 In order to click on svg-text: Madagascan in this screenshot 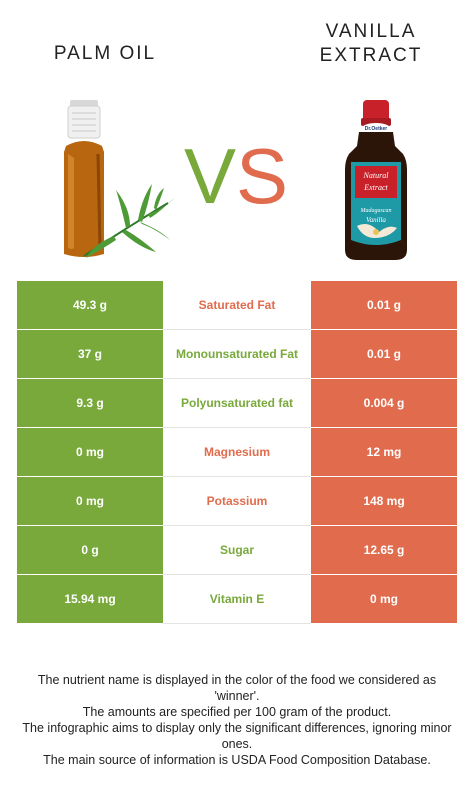, I will do `click(376, 211)`.